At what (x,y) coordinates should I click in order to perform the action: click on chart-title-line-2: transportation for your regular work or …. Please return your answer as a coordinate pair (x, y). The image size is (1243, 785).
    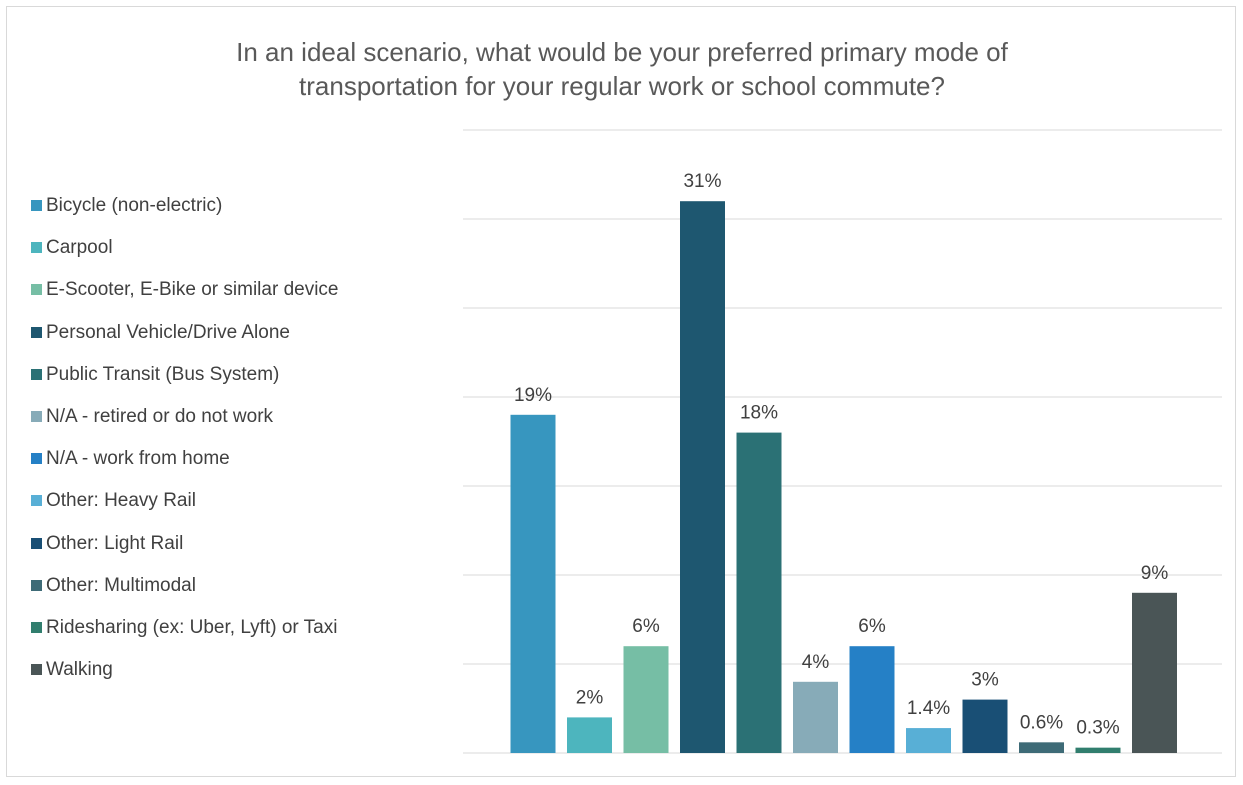
    Looking at the image, I should click on (622, 86).